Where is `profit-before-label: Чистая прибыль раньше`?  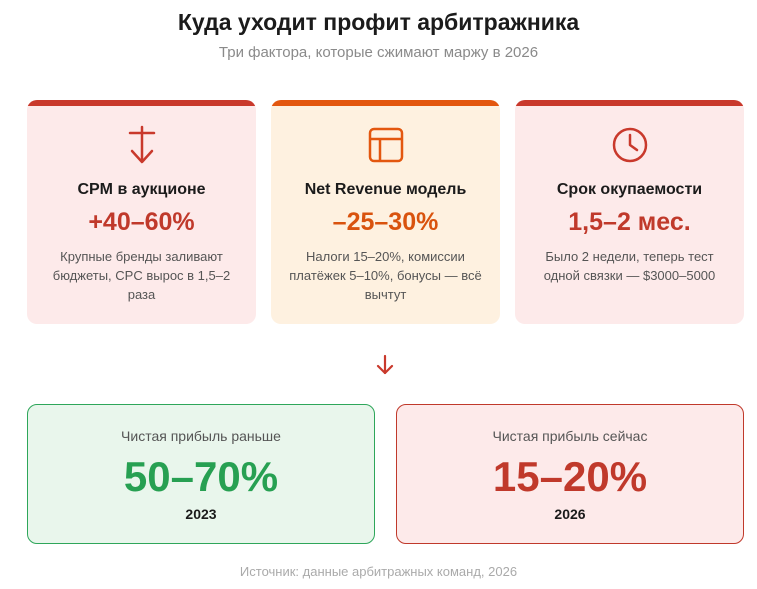
profit-before-label: Чистая прибыль раньше is located at coordinates (201, 436).